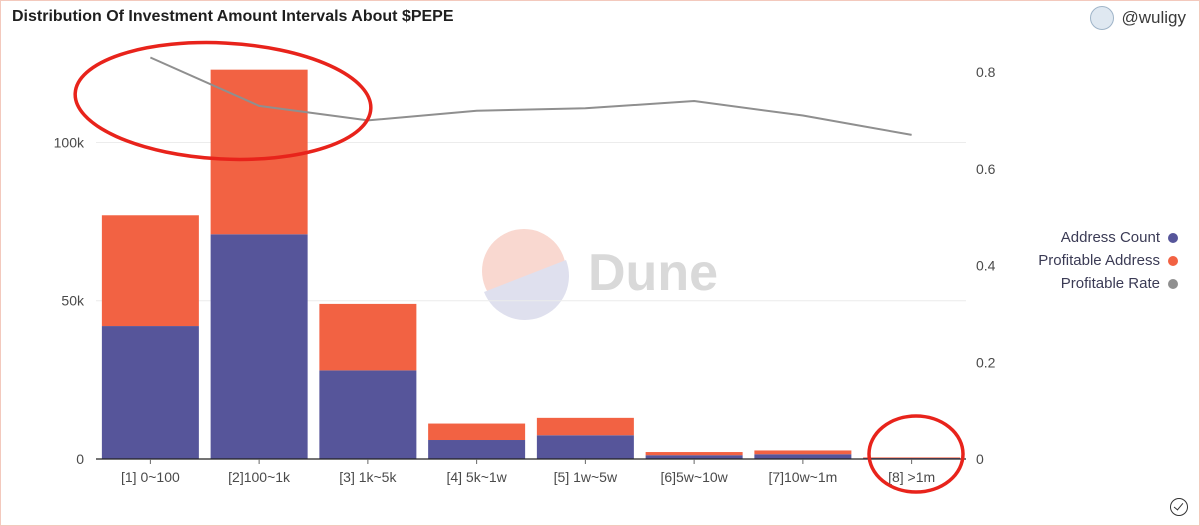 This screenshot has height=526, width=1200. I want to click on author-badge: @wuligy, so click(1138, 18).